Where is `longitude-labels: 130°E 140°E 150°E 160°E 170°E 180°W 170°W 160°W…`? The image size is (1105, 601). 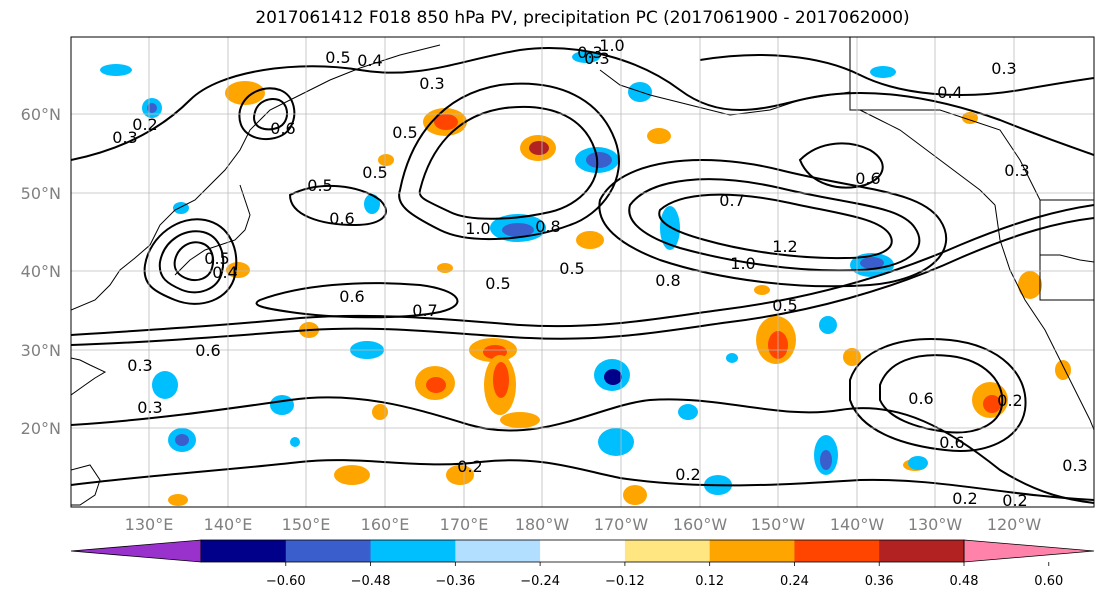
longitude-labels: 130°E 140°E 150°E 160°E 170°E 180°W 170°W 160°W… is located at coordinates (583, 524).